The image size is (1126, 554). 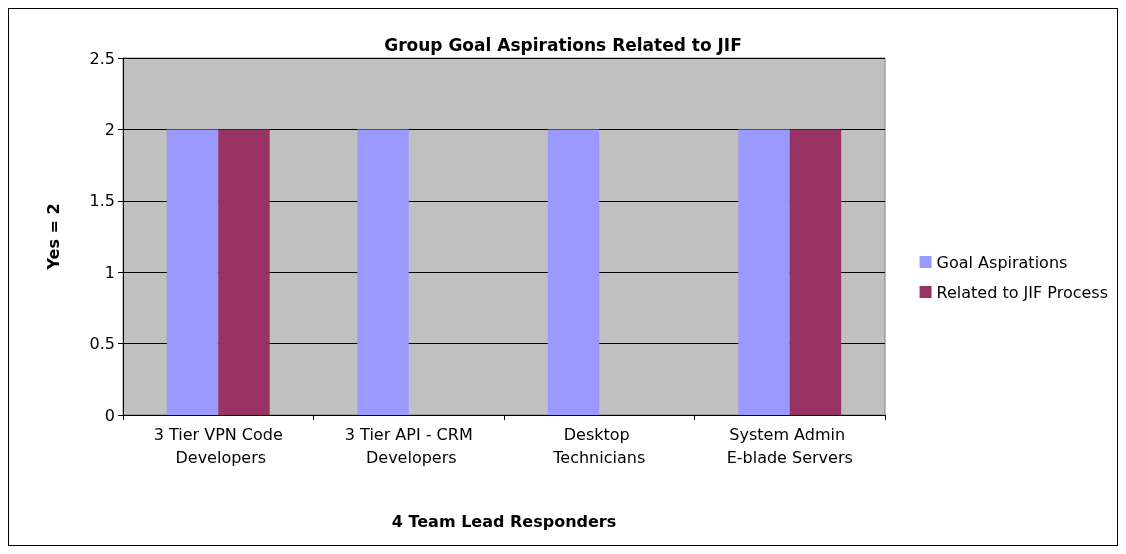 What do you see at coordinates (408, 446) in the screenshot?
I see `x-tick-label: 3 Tier API - CRM Developers` at bounding box center [408, 446].